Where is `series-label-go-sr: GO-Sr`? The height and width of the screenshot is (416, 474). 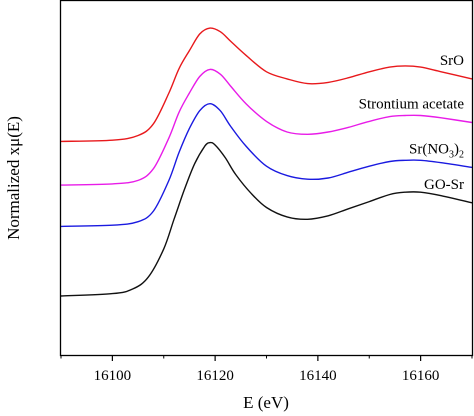 series-label-go-sr: GO-Sr is located at coordinates (444, 185).